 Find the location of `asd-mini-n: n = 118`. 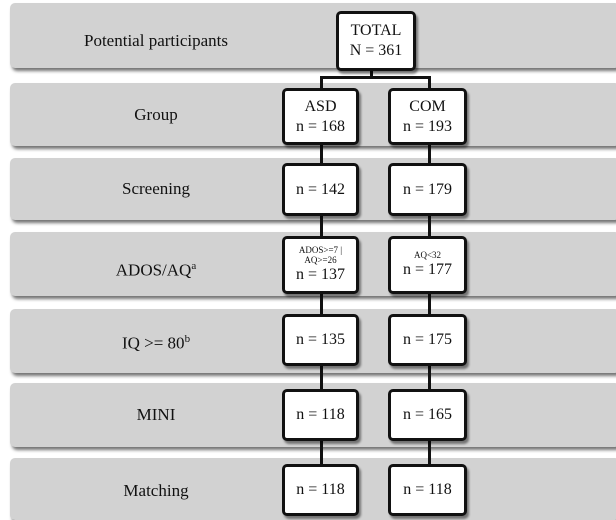

asd-mini-n: n = 118 is located at coordinates (320, 414).